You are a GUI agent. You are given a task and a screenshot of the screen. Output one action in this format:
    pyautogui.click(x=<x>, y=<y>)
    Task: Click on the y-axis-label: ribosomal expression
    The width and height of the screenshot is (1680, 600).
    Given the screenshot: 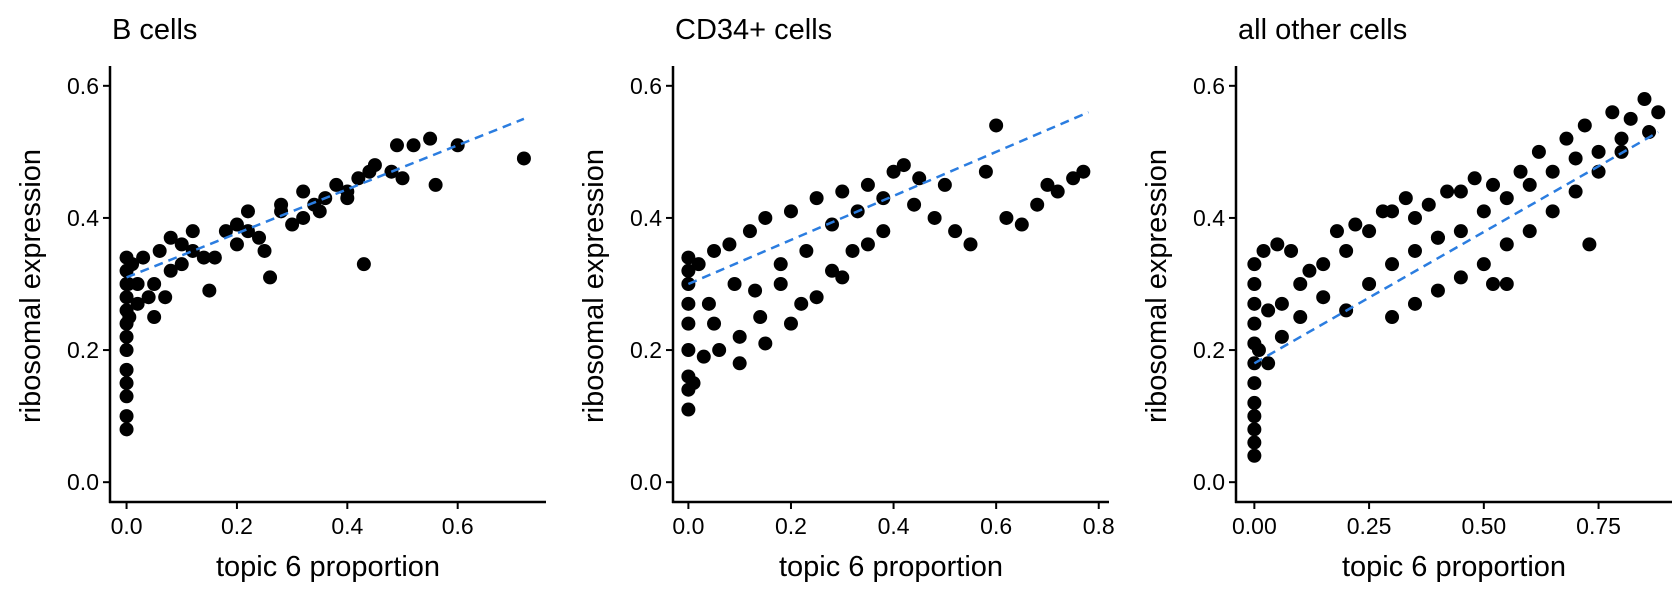 What is the action you would take?
    pyautogui.click(x=594, y=286)
    